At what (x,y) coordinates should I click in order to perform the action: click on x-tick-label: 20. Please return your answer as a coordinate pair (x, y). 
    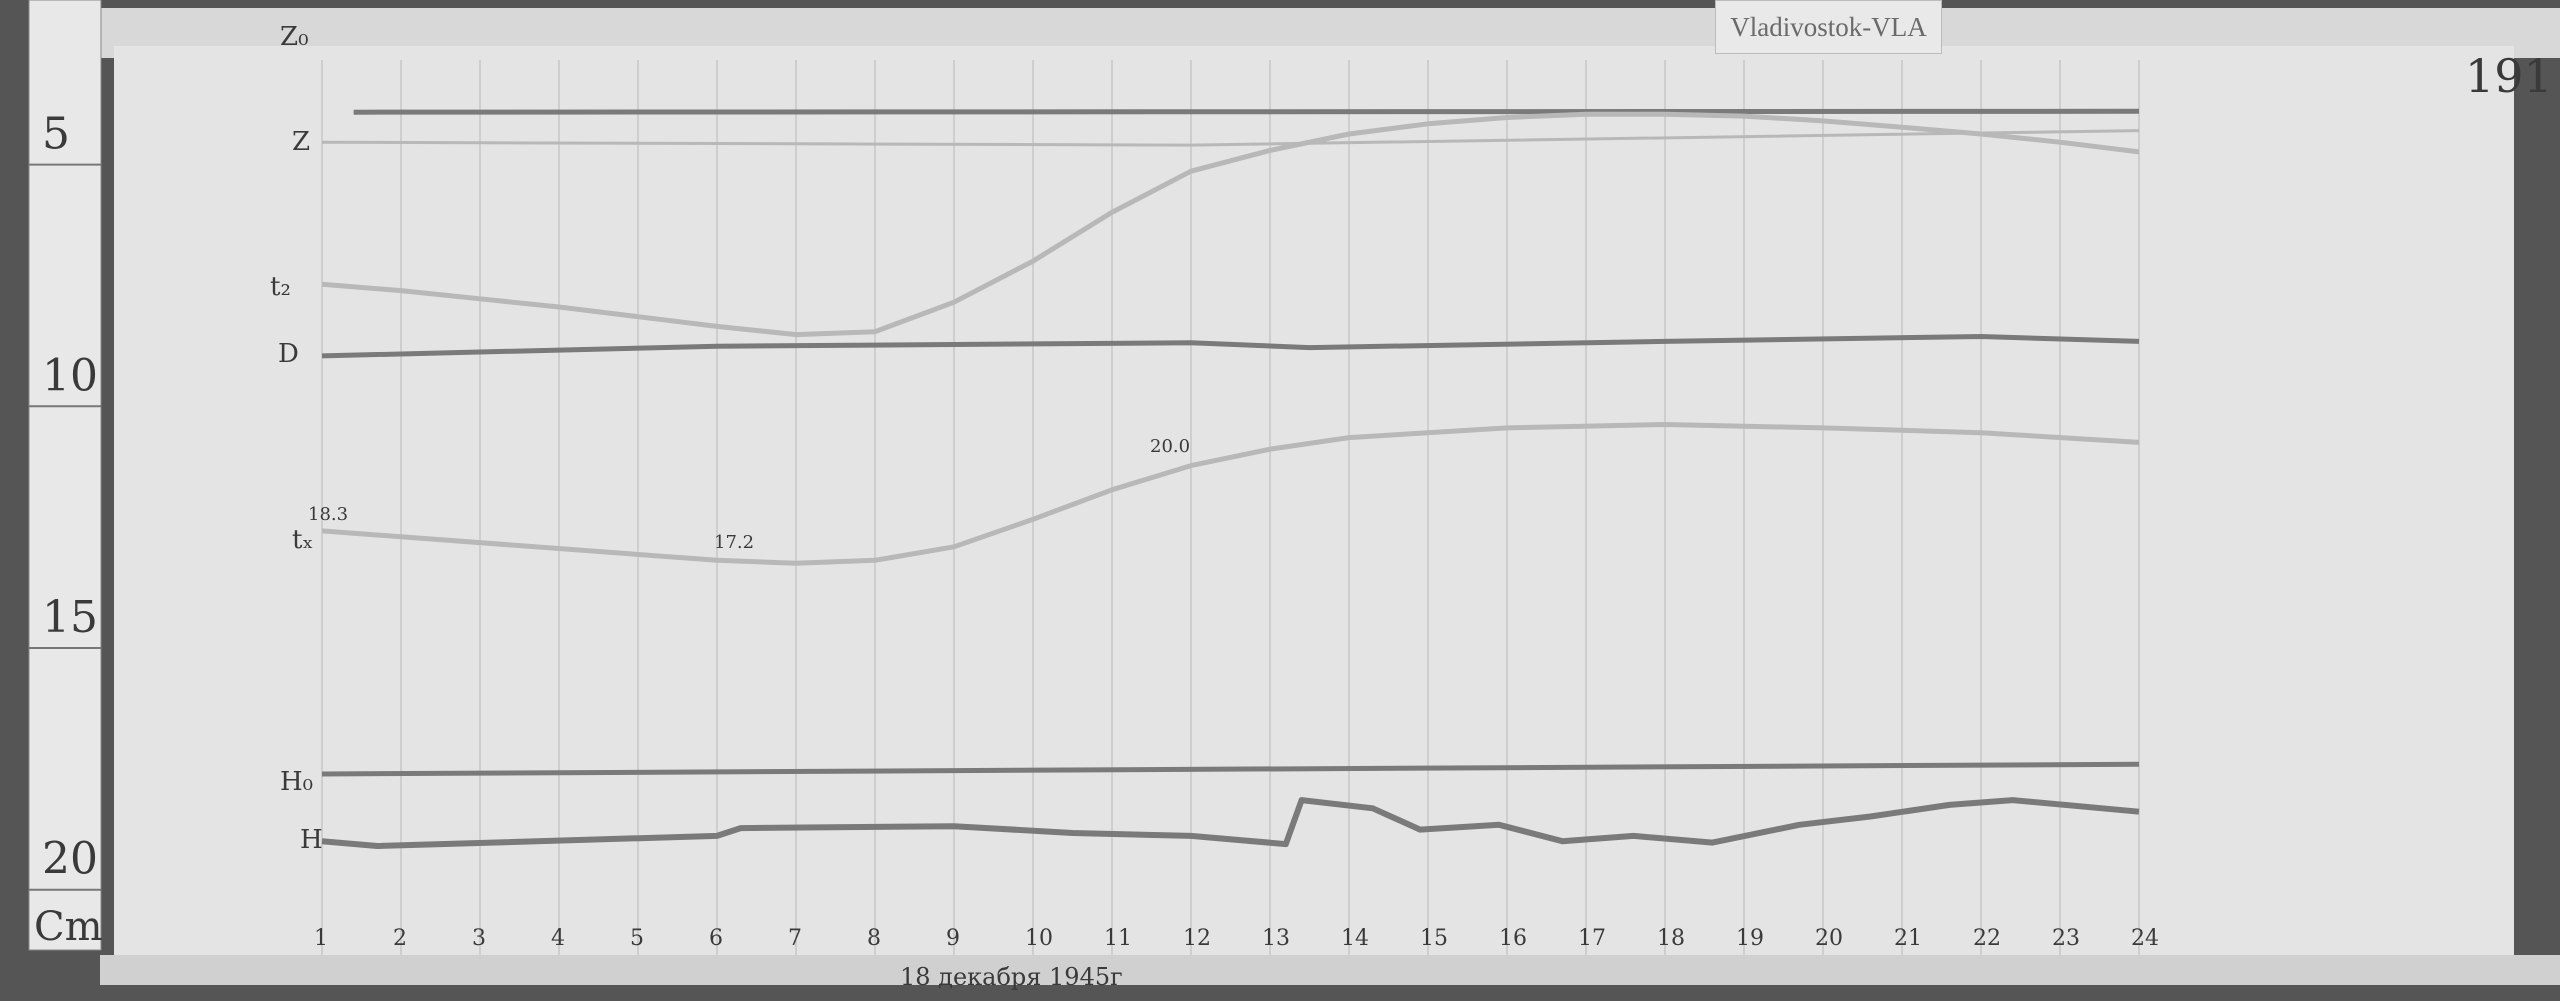
    Looking at the image, I should click on (1829, 938).